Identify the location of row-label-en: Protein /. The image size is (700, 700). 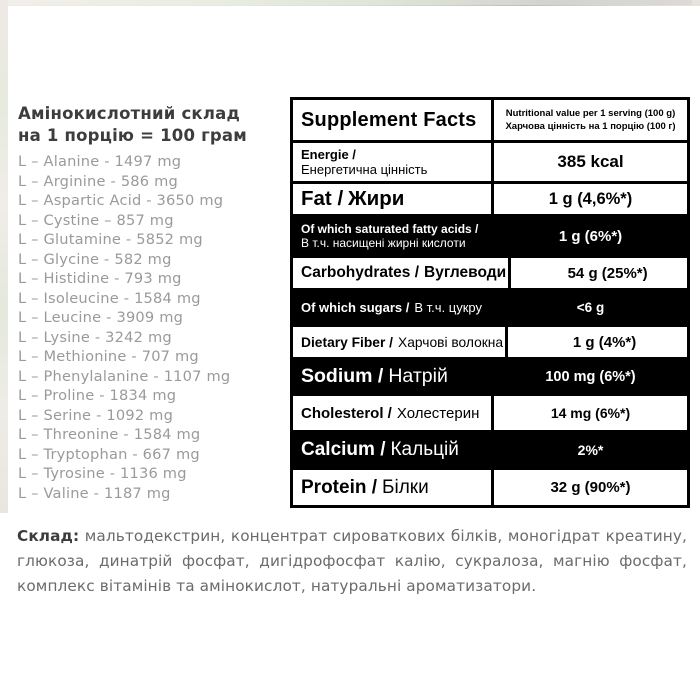
(339, 487).